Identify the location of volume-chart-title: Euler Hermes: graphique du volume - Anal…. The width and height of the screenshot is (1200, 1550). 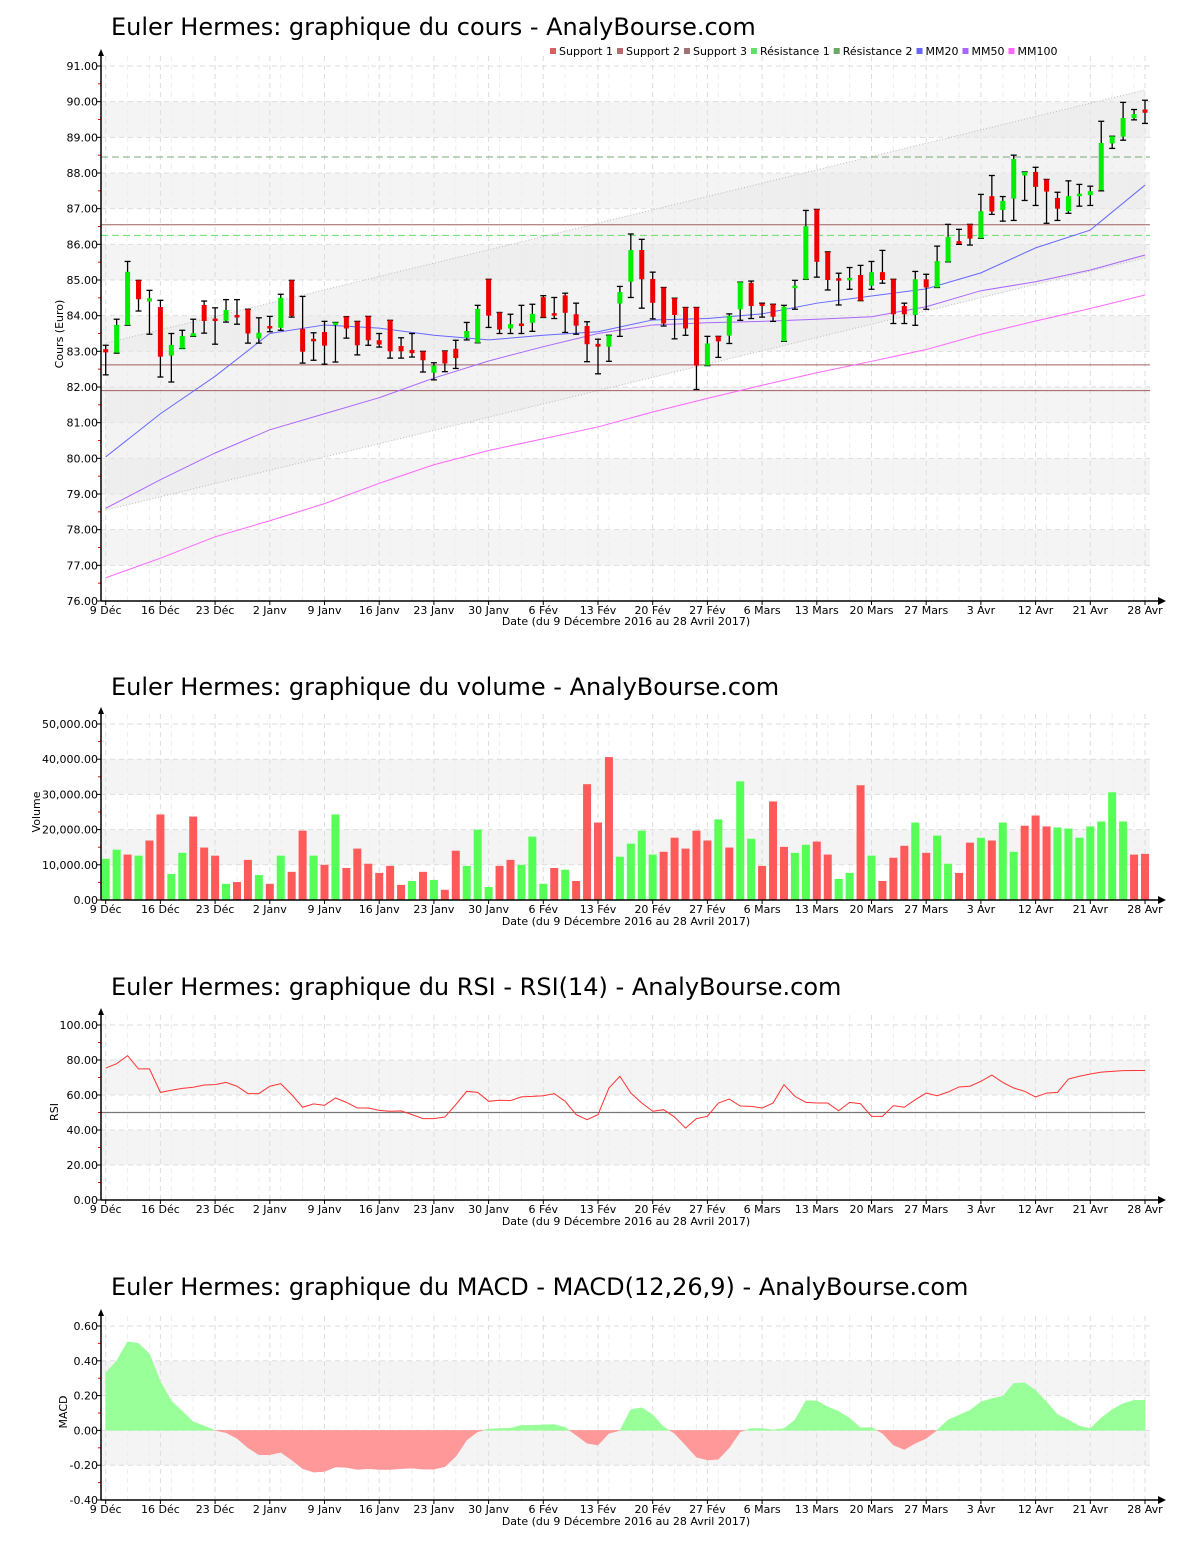
(445, 687).